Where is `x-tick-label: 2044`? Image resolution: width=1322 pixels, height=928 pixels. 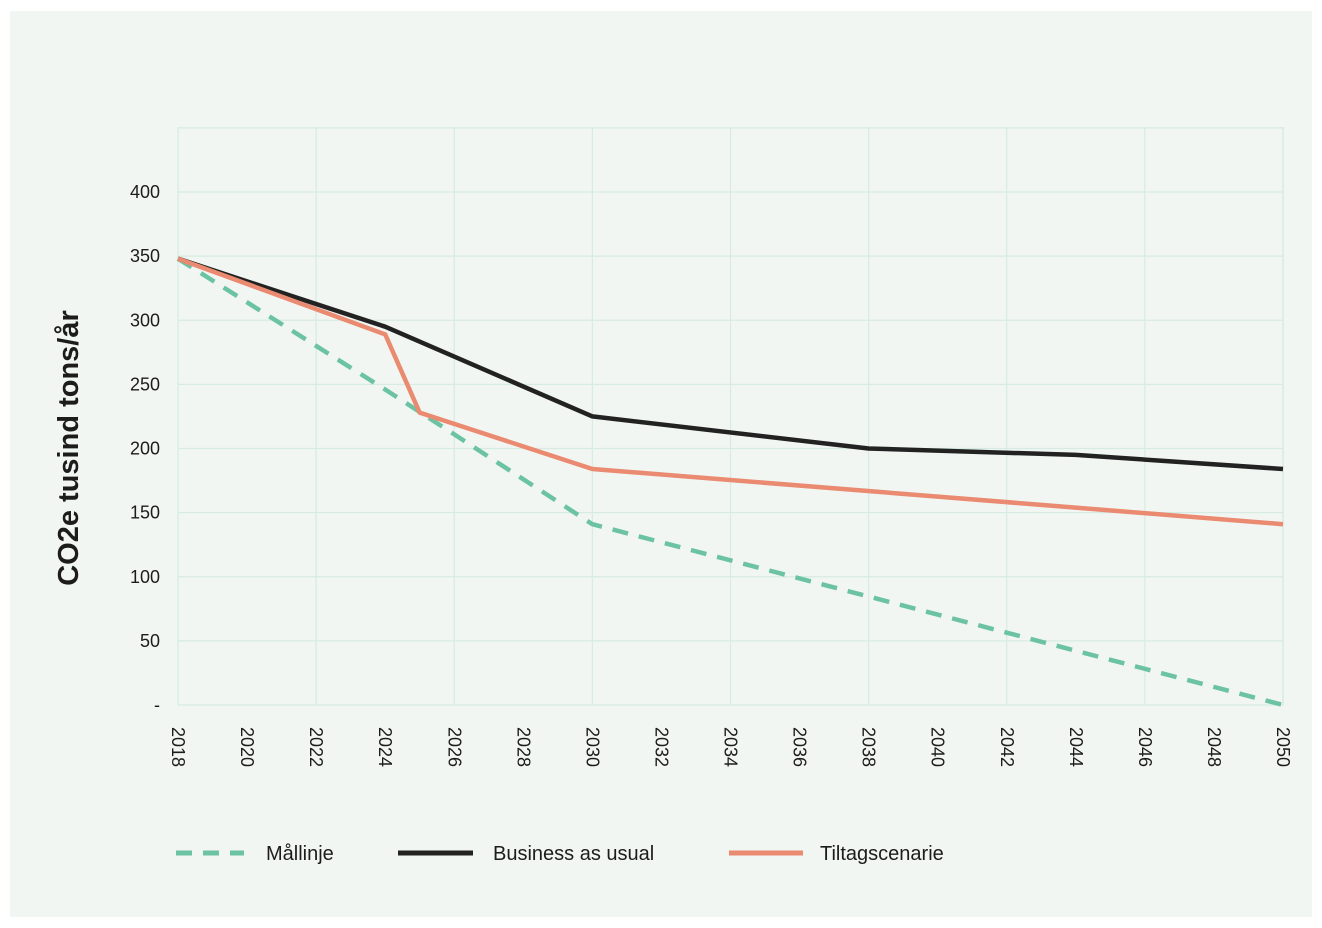
x-tick-label: 2044 is located at coordinates (1076, 747).